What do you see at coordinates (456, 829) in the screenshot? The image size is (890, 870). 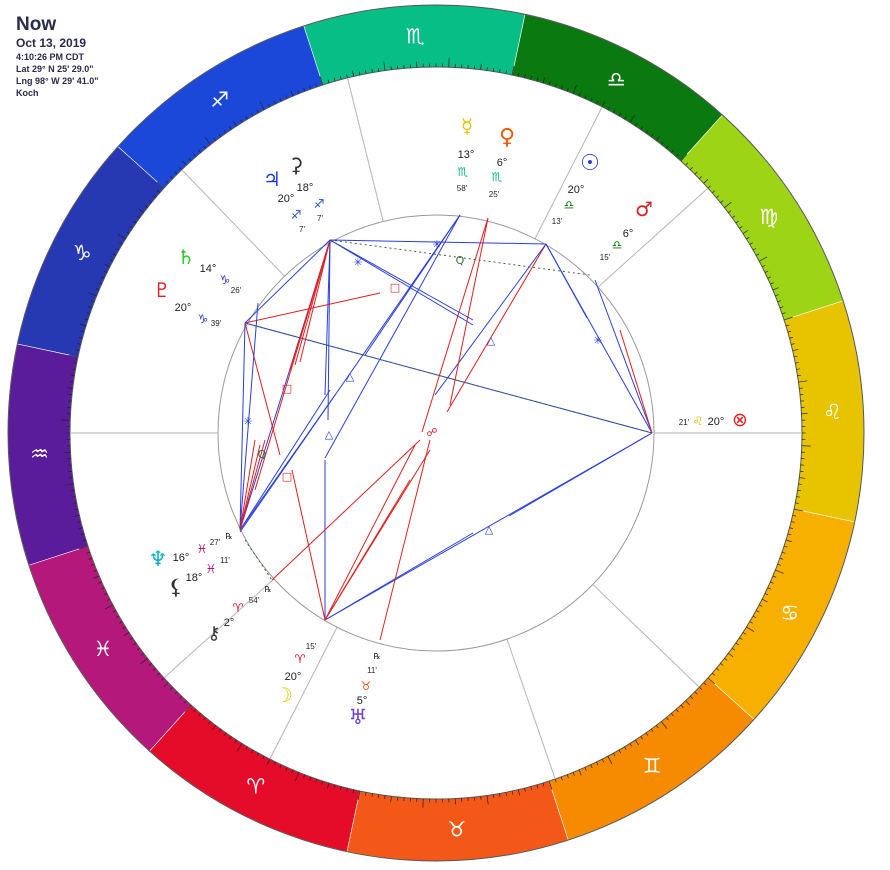 I see `zodiac-glyph-taurus: ♉` at bounding box center [456, 829].